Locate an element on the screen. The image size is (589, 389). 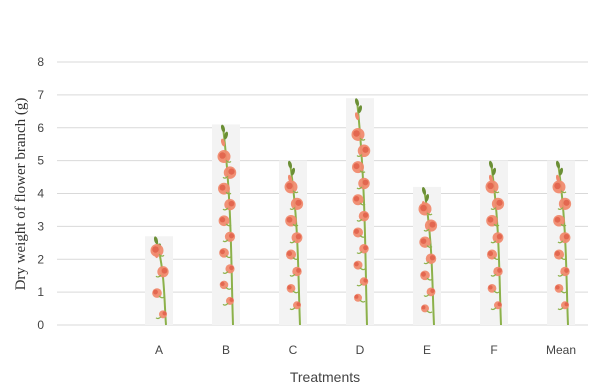
bar-mean is located at coordinates (561, 243).